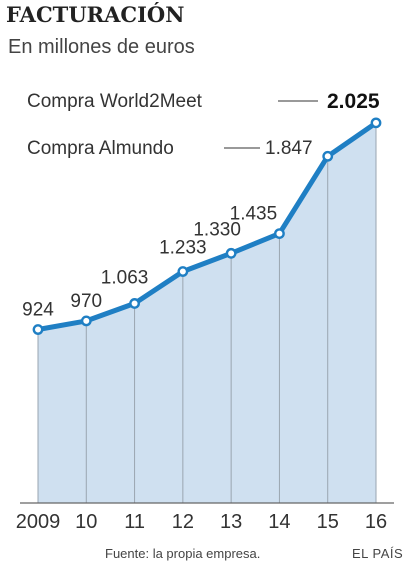  What do you see at coordinates (289, 148) in the screenshot?
I see `data-label-15: 1.847` at bounding box center [289, 148].